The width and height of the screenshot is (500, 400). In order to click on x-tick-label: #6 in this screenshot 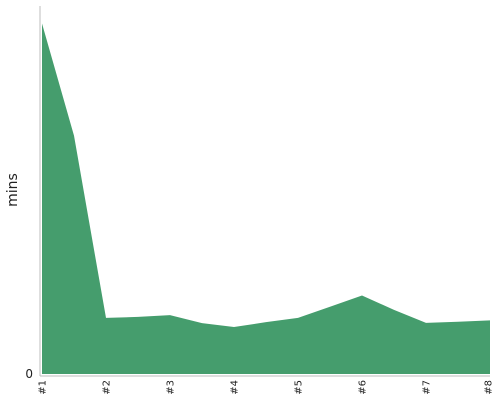, I will do `click(363, 387)`.